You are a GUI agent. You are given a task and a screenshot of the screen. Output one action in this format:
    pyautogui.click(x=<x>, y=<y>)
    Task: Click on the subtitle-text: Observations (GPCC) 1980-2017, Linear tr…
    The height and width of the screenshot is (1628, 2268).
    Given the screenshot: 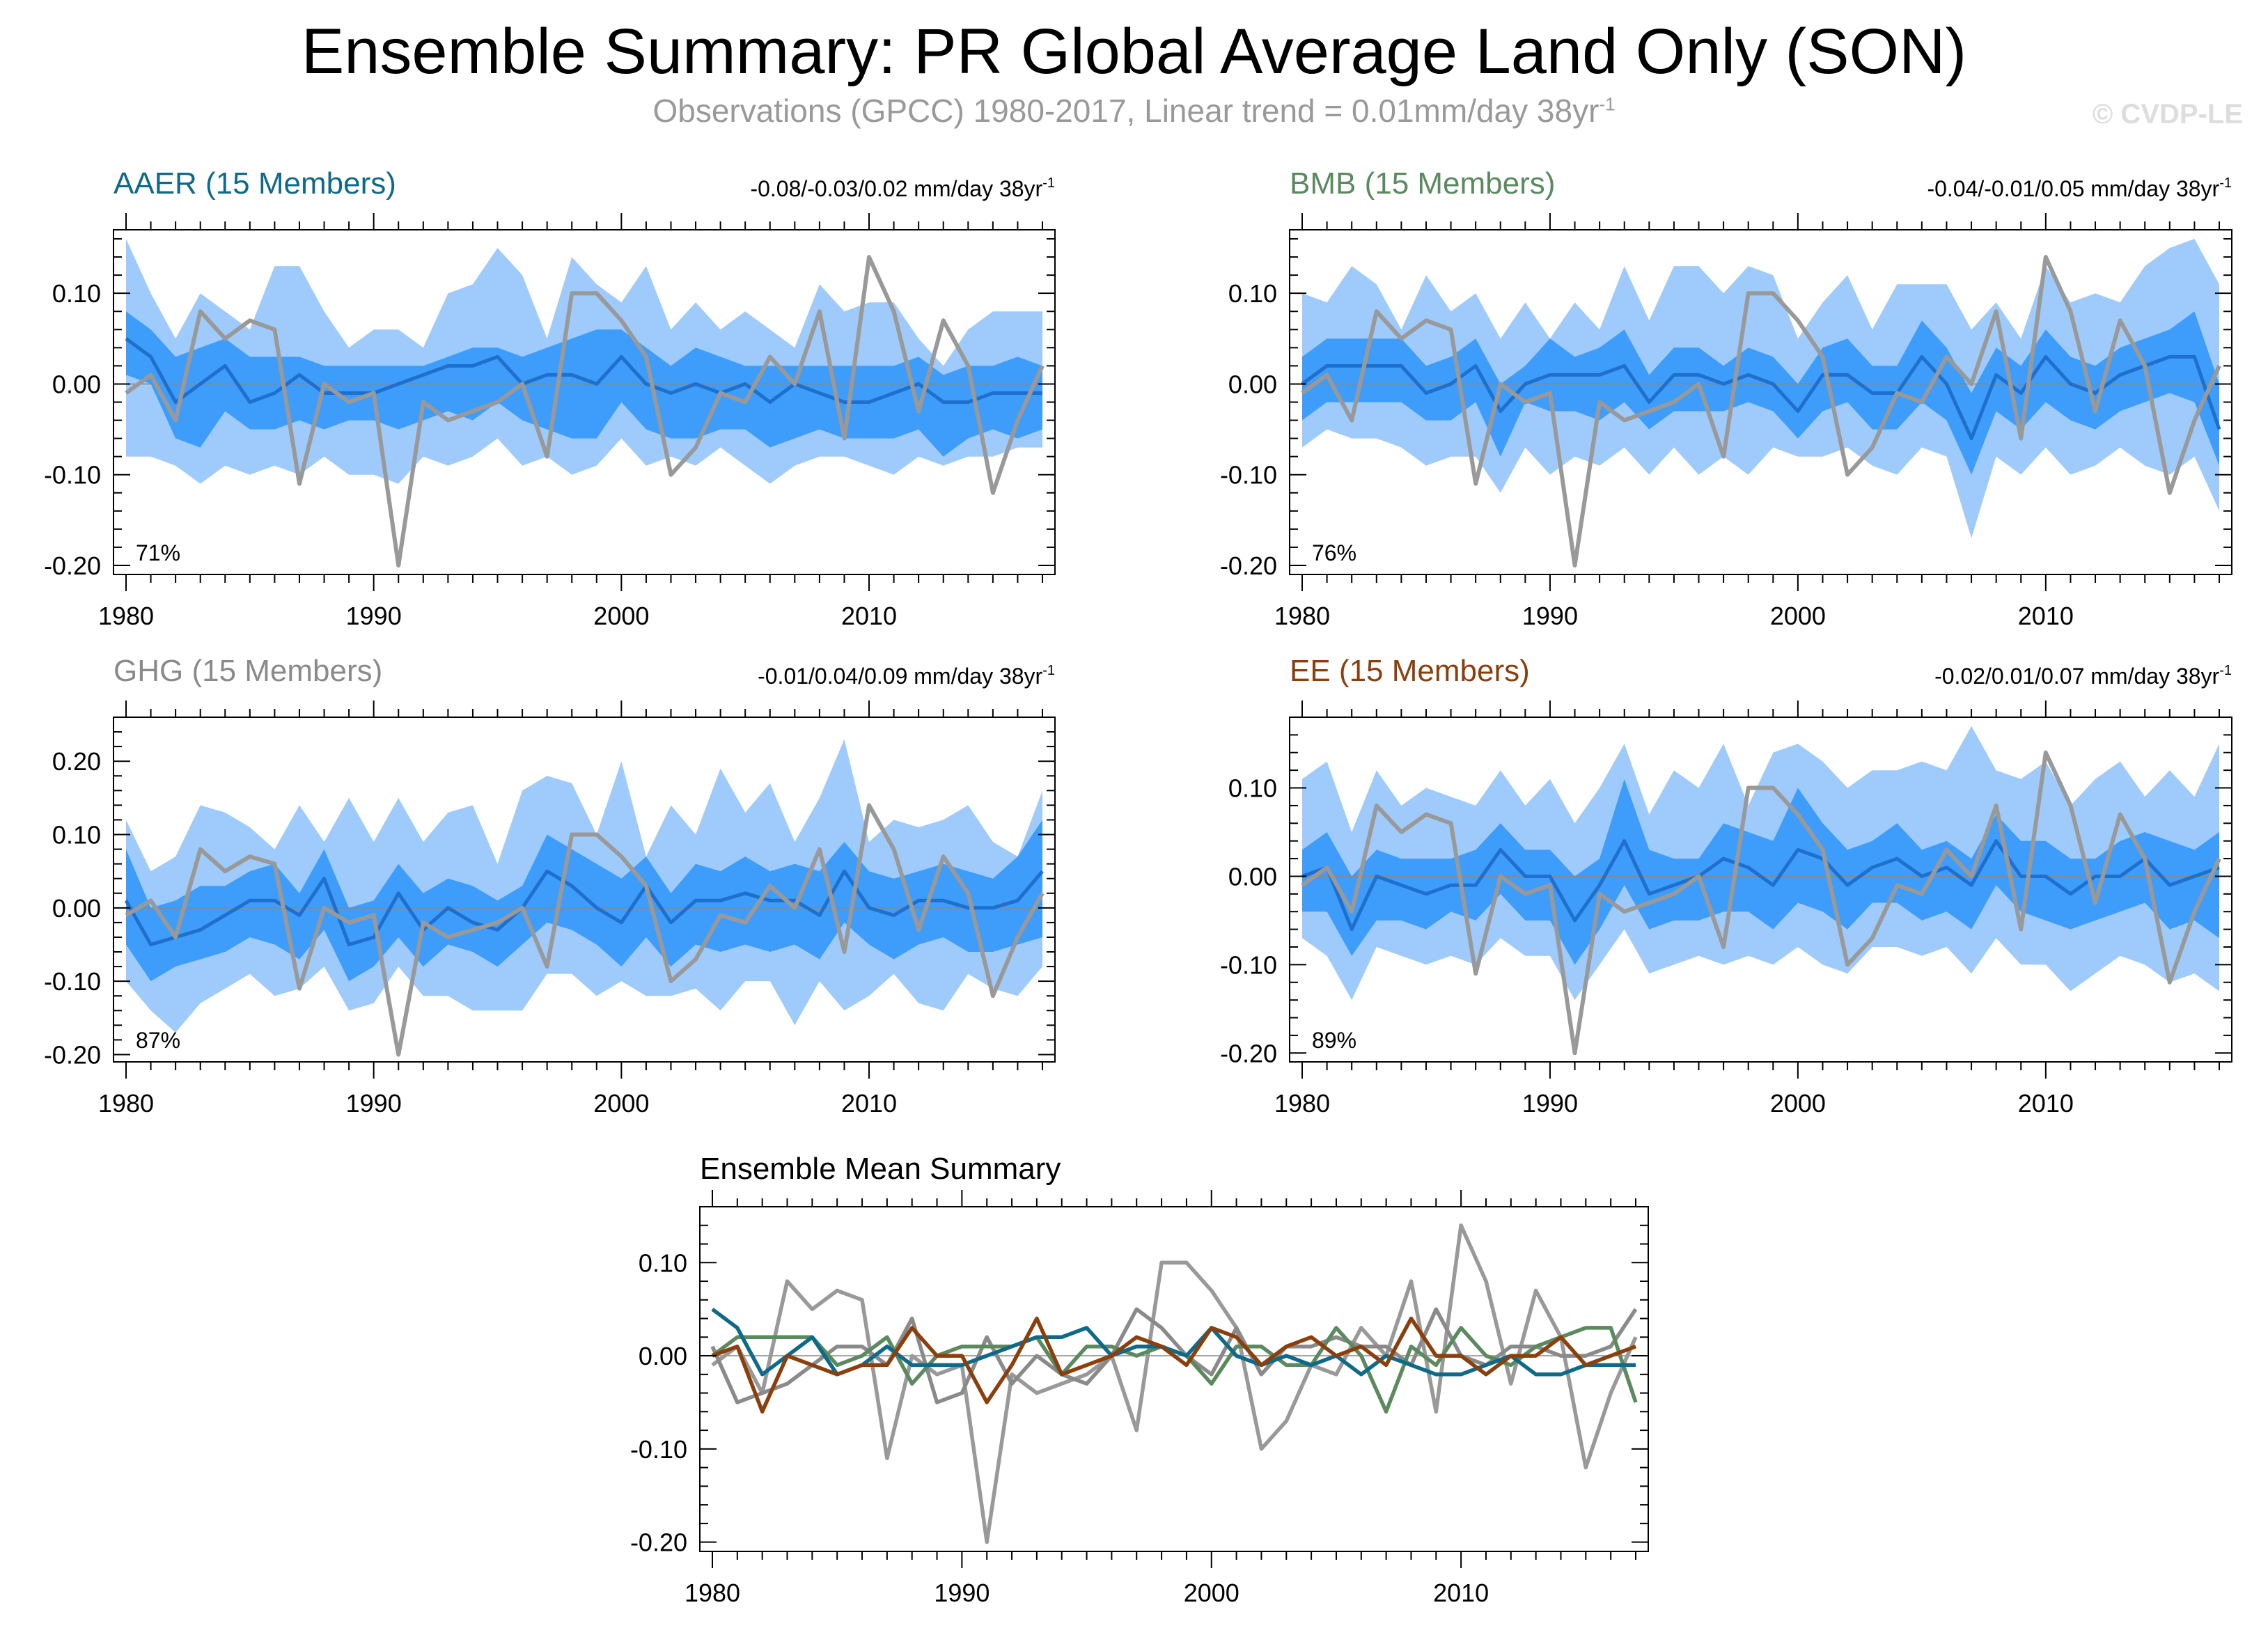 What is the action you would take?
    pyautogui.click(x=1126, y=111)
    